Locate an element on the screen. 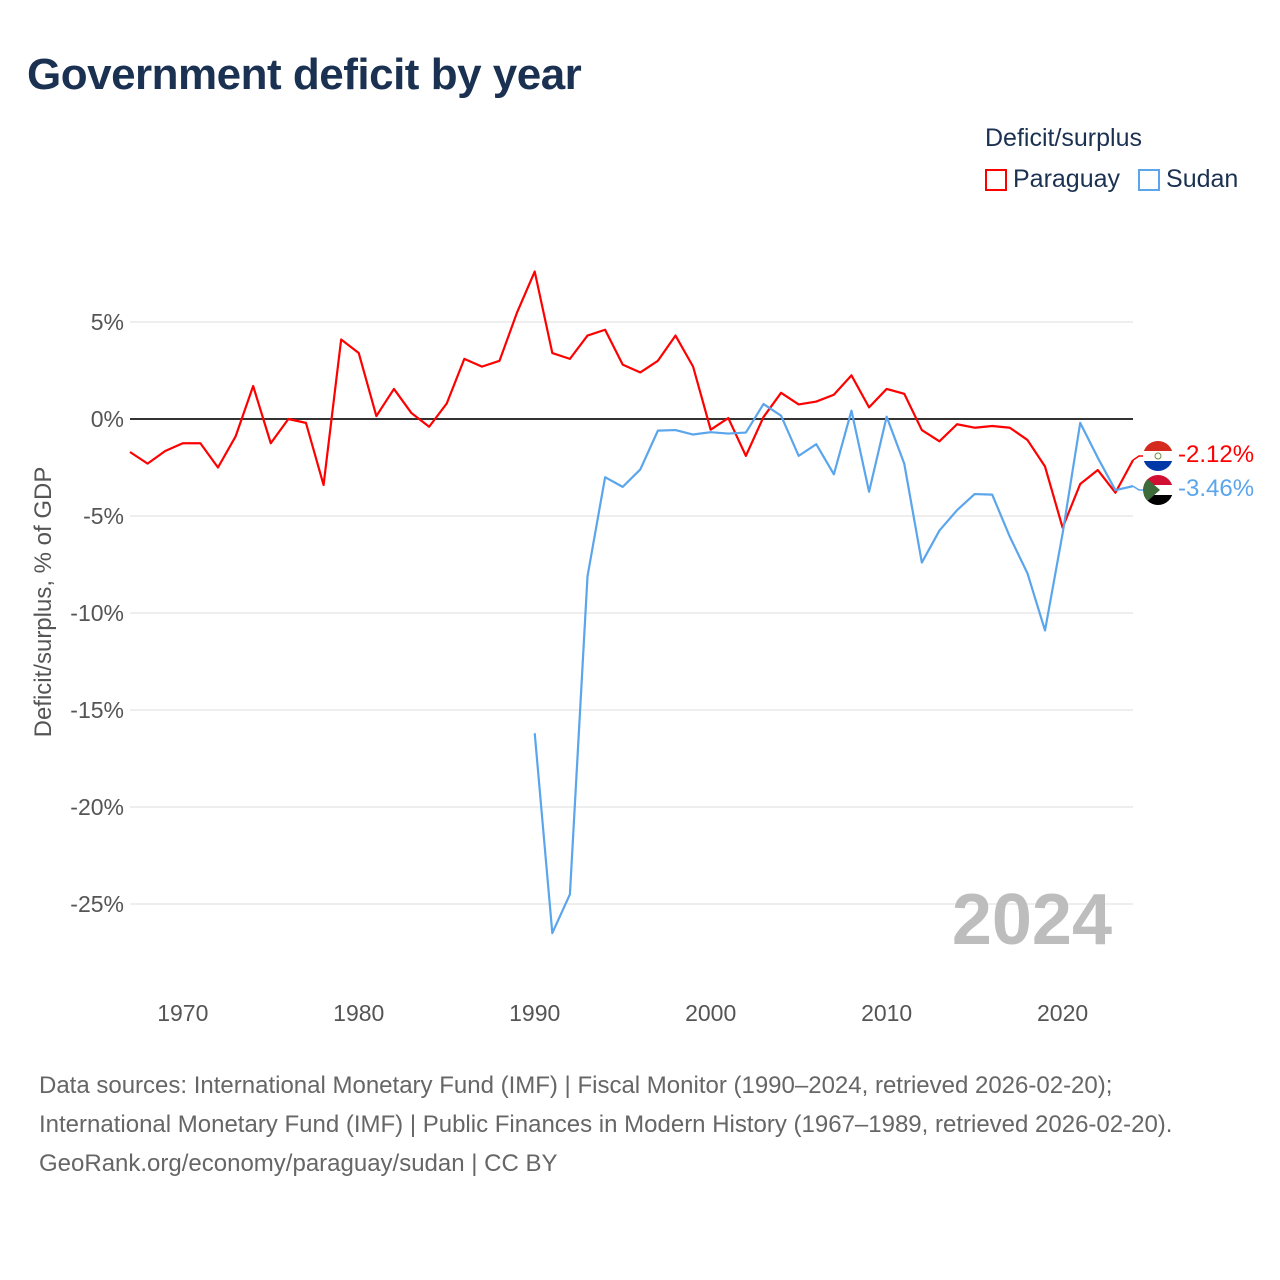 This screenshot has height=1280, width=1280. paraguay-flag-icon is located at coordinates (1158, 456).